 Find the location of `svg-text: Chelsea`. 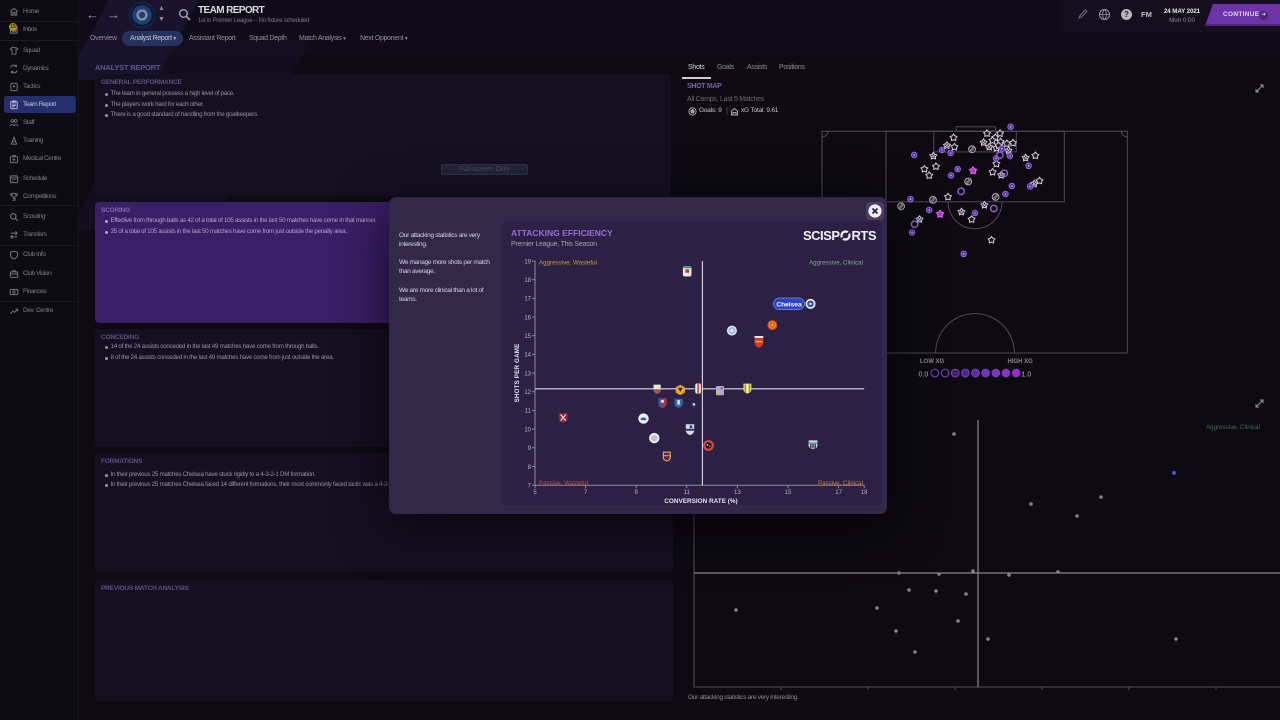

svg-text: Chelsea is located at coordinates (789, 305).